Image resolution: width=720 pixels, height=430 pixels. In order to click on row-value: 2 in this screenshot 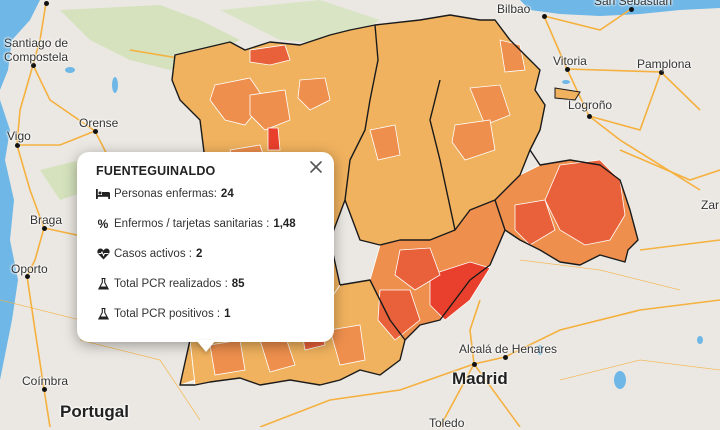, I will do `click(199, 254)`.